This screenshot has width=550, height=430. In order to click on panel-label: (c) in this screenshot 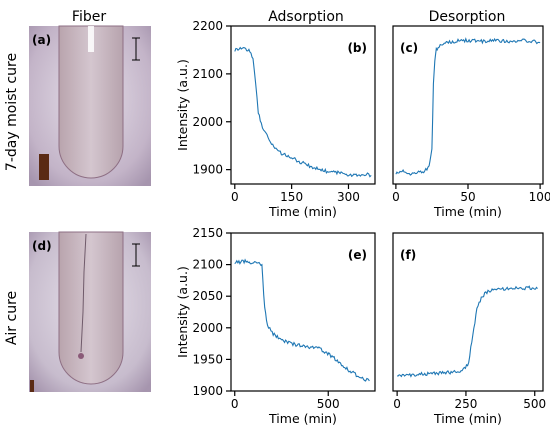, I will do `click(409, 48)`.